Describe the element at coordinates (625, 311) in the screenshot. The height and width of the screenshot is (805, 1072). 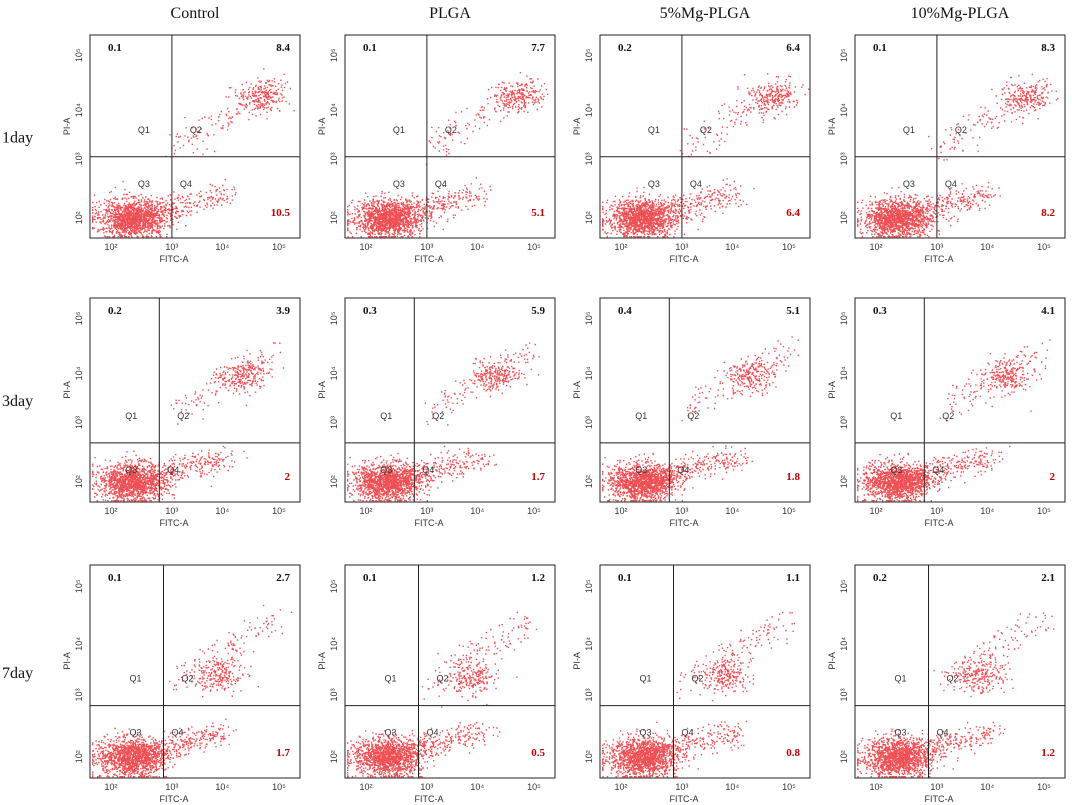
I see `q1-value: 0.4` at that location.